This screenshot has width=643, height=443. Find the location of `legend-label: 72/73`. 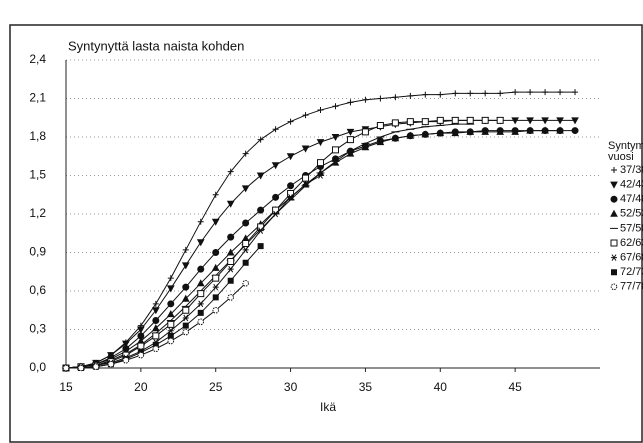

legend-label: 72/73 is located at coordinates (631, 272).